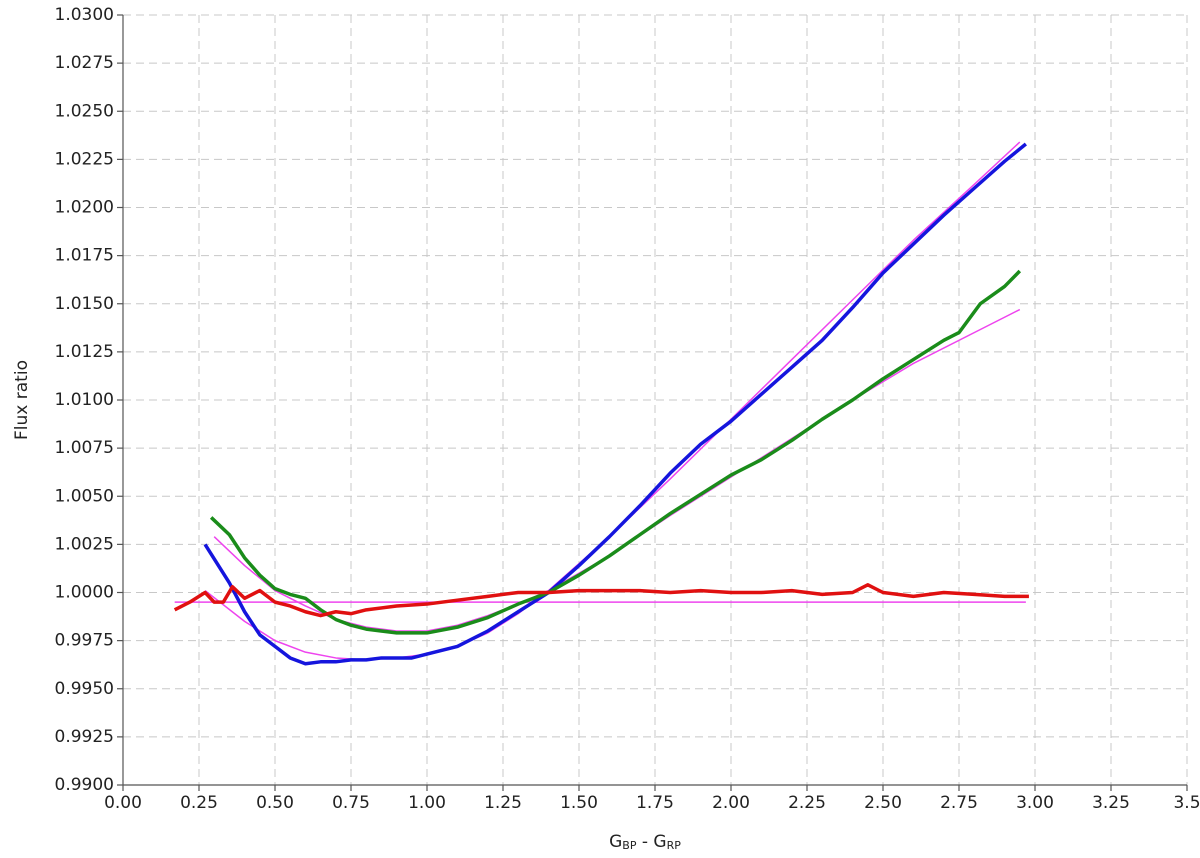 The height and width of the screenshot is (858, 1200). What do you see at coordinates (123, 803) in the screenshot?
I see `x-tick-label: 0.00` at bounding box center [123, 803].